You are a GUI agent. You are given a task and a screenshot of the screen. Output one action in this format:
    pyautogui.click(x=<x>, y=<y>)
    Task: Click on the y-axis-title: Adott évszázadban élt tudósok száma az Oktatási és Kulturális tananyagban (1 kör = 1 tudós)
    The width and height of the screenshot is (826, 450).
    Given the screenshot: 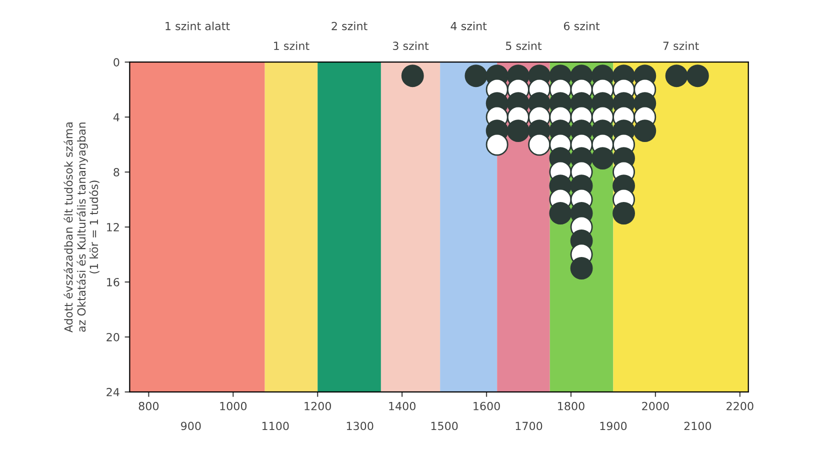 What is the action you would take?
    pyautogui.click(x=82, y=227)
    